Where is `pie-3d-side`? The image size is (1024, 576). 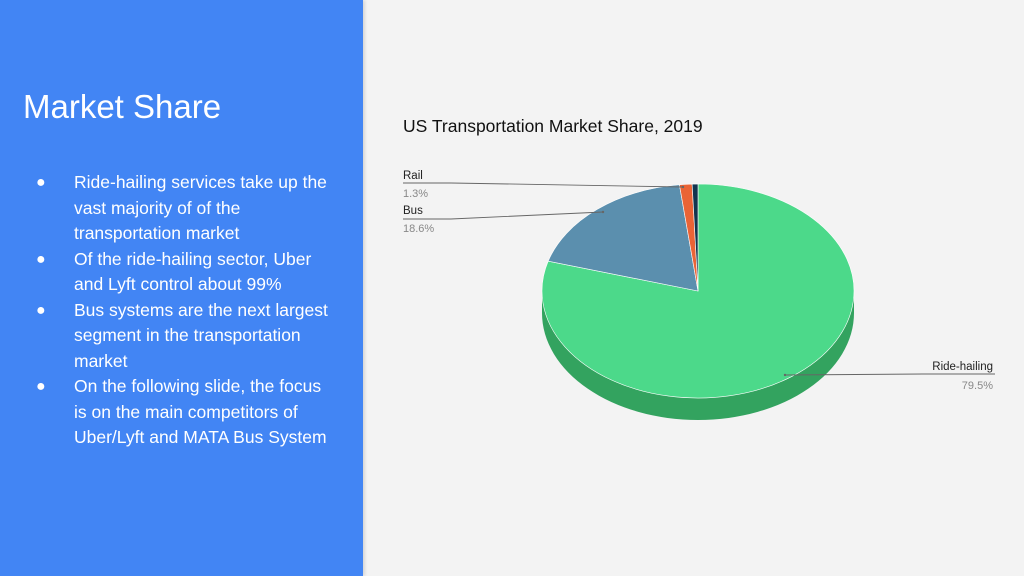 pie-3d-side is located at coordinates (698, 355).